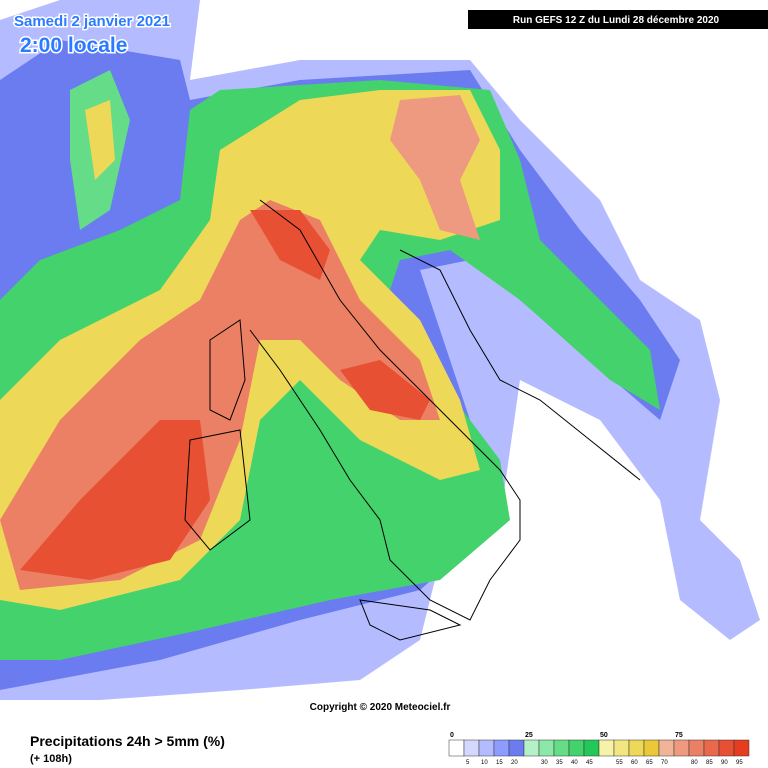 This screenshot has height=768, width=768. I want to click on legend-bottom-label: 30, so click(544, 763).